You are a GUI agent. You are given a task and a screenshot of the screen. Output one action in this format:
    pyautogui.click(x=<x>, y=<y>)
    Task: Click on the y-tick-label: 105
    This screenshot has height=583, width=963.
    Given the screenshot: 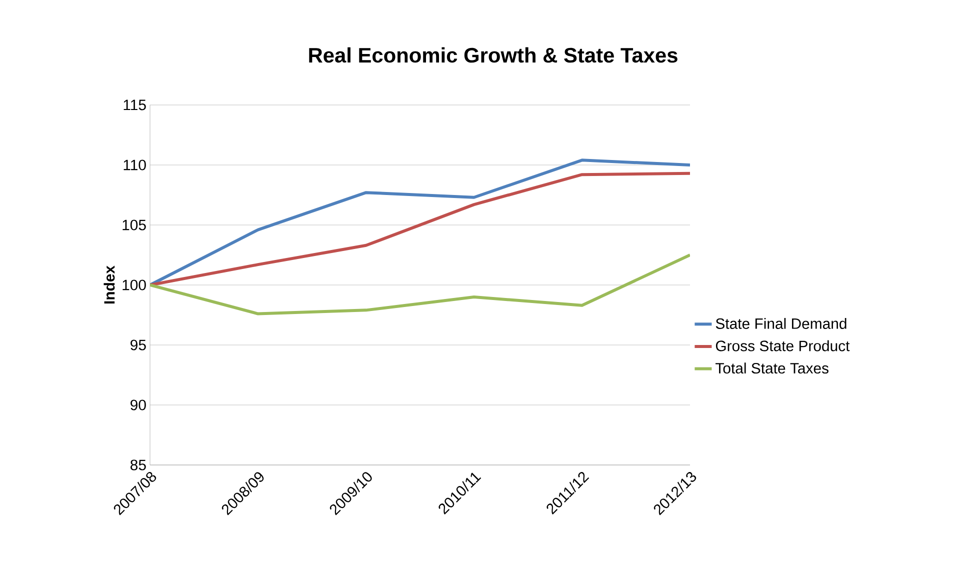 What is the action you would take?
    pyautogui.click(x=134, y=225)
    